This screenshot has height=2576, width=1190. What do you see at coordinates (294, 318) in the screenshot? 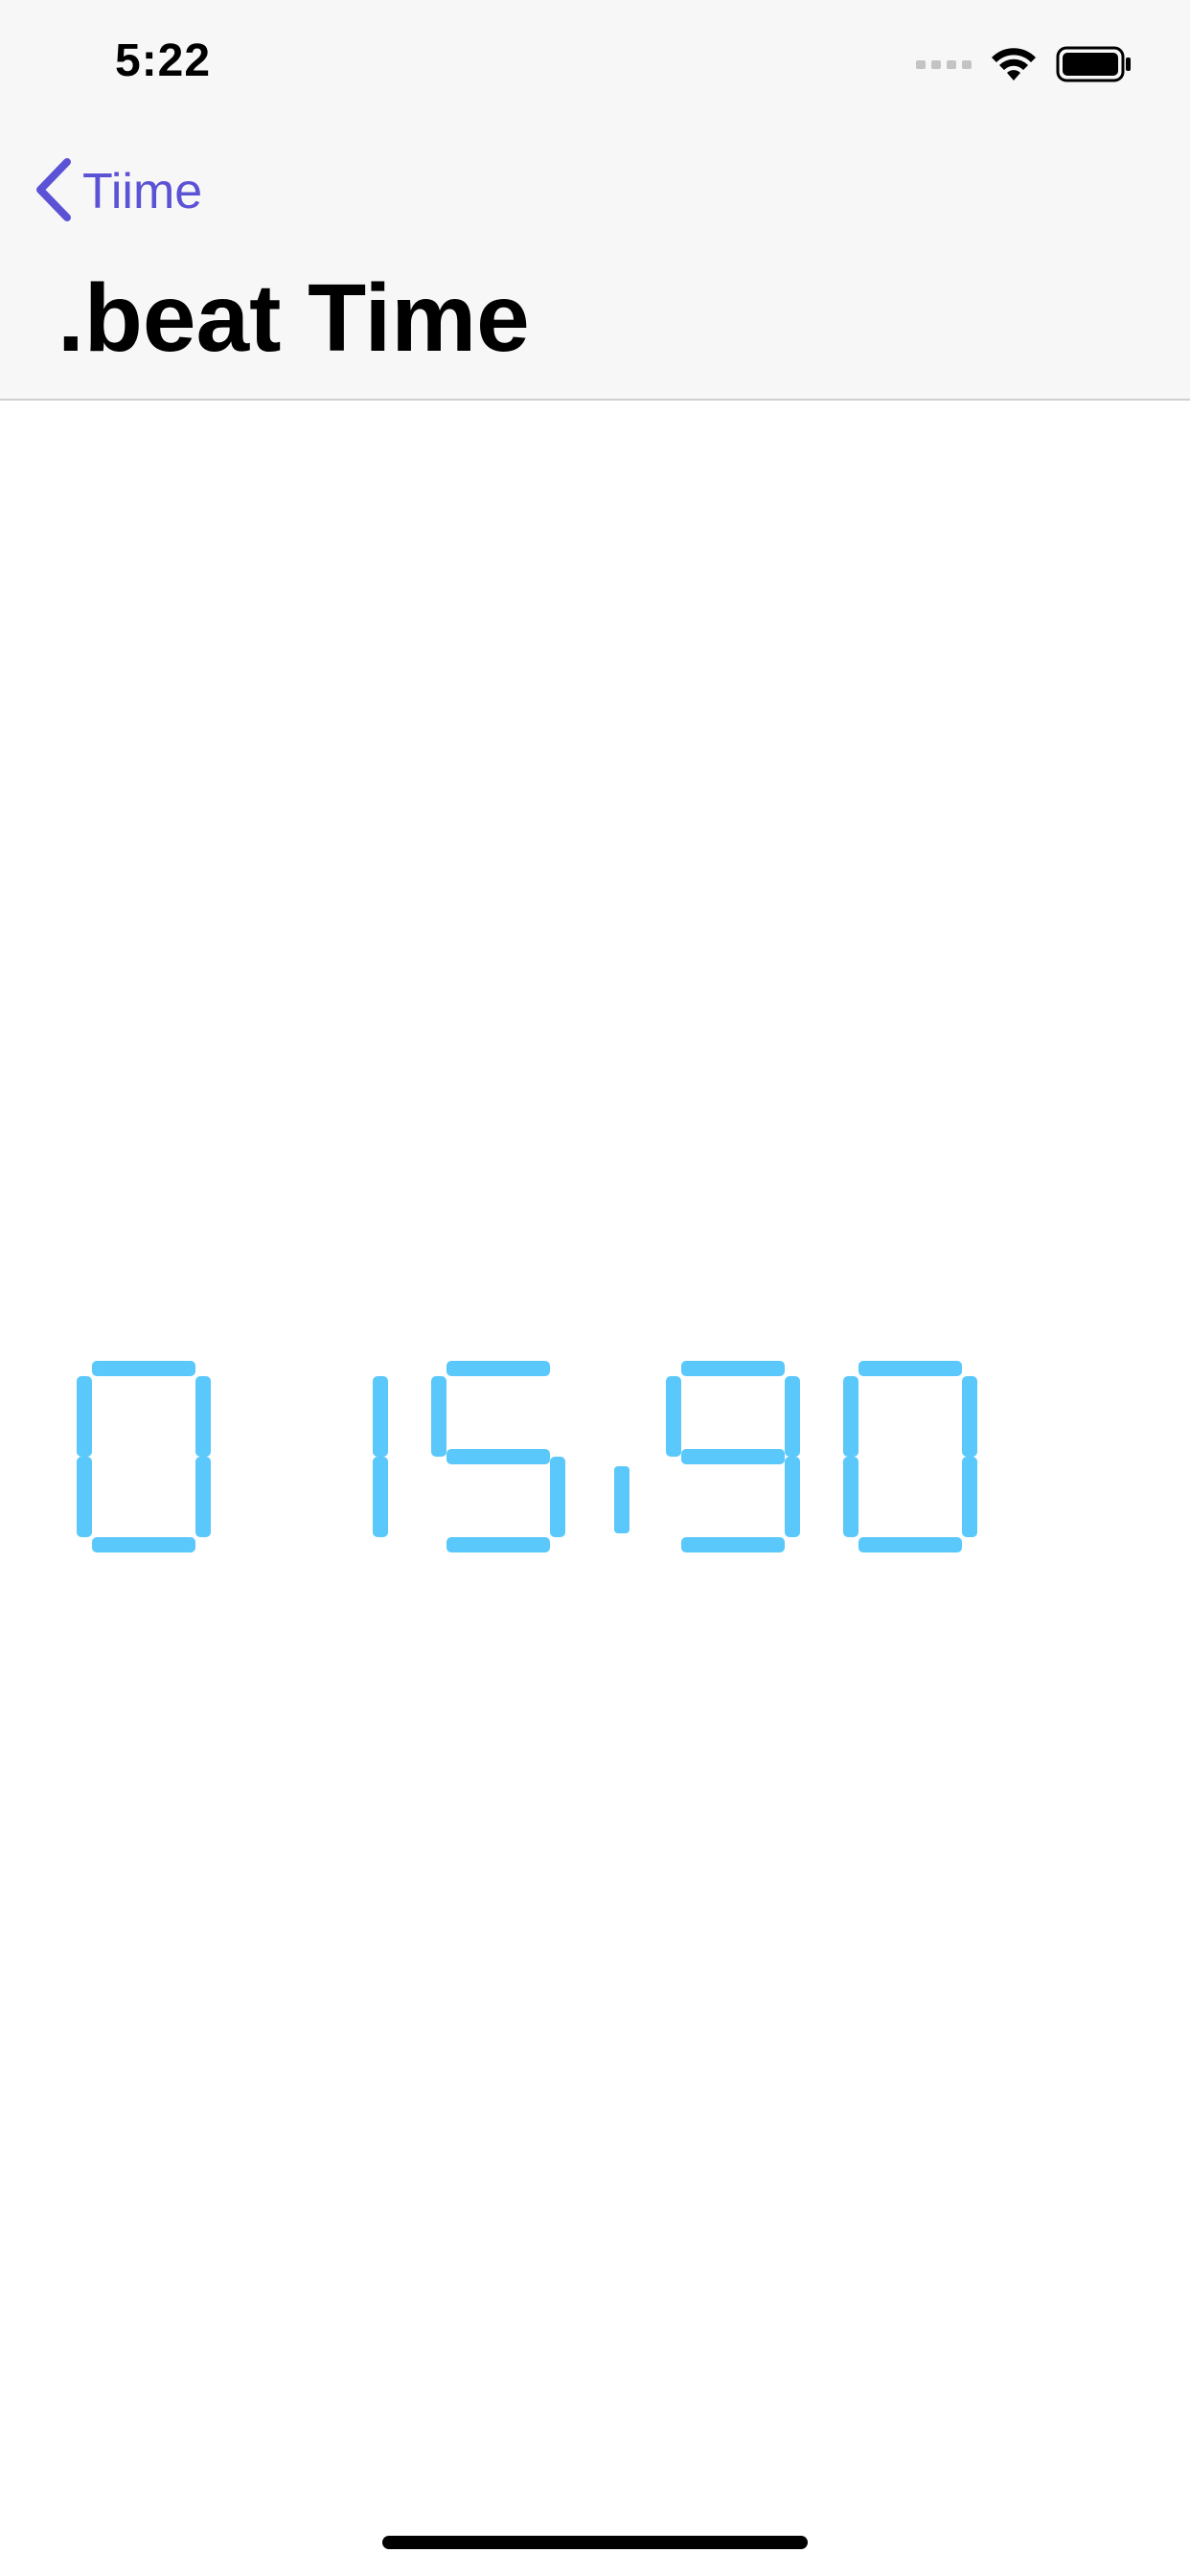
I see `page-title: .beat Time` at bounding box center [294, 318].